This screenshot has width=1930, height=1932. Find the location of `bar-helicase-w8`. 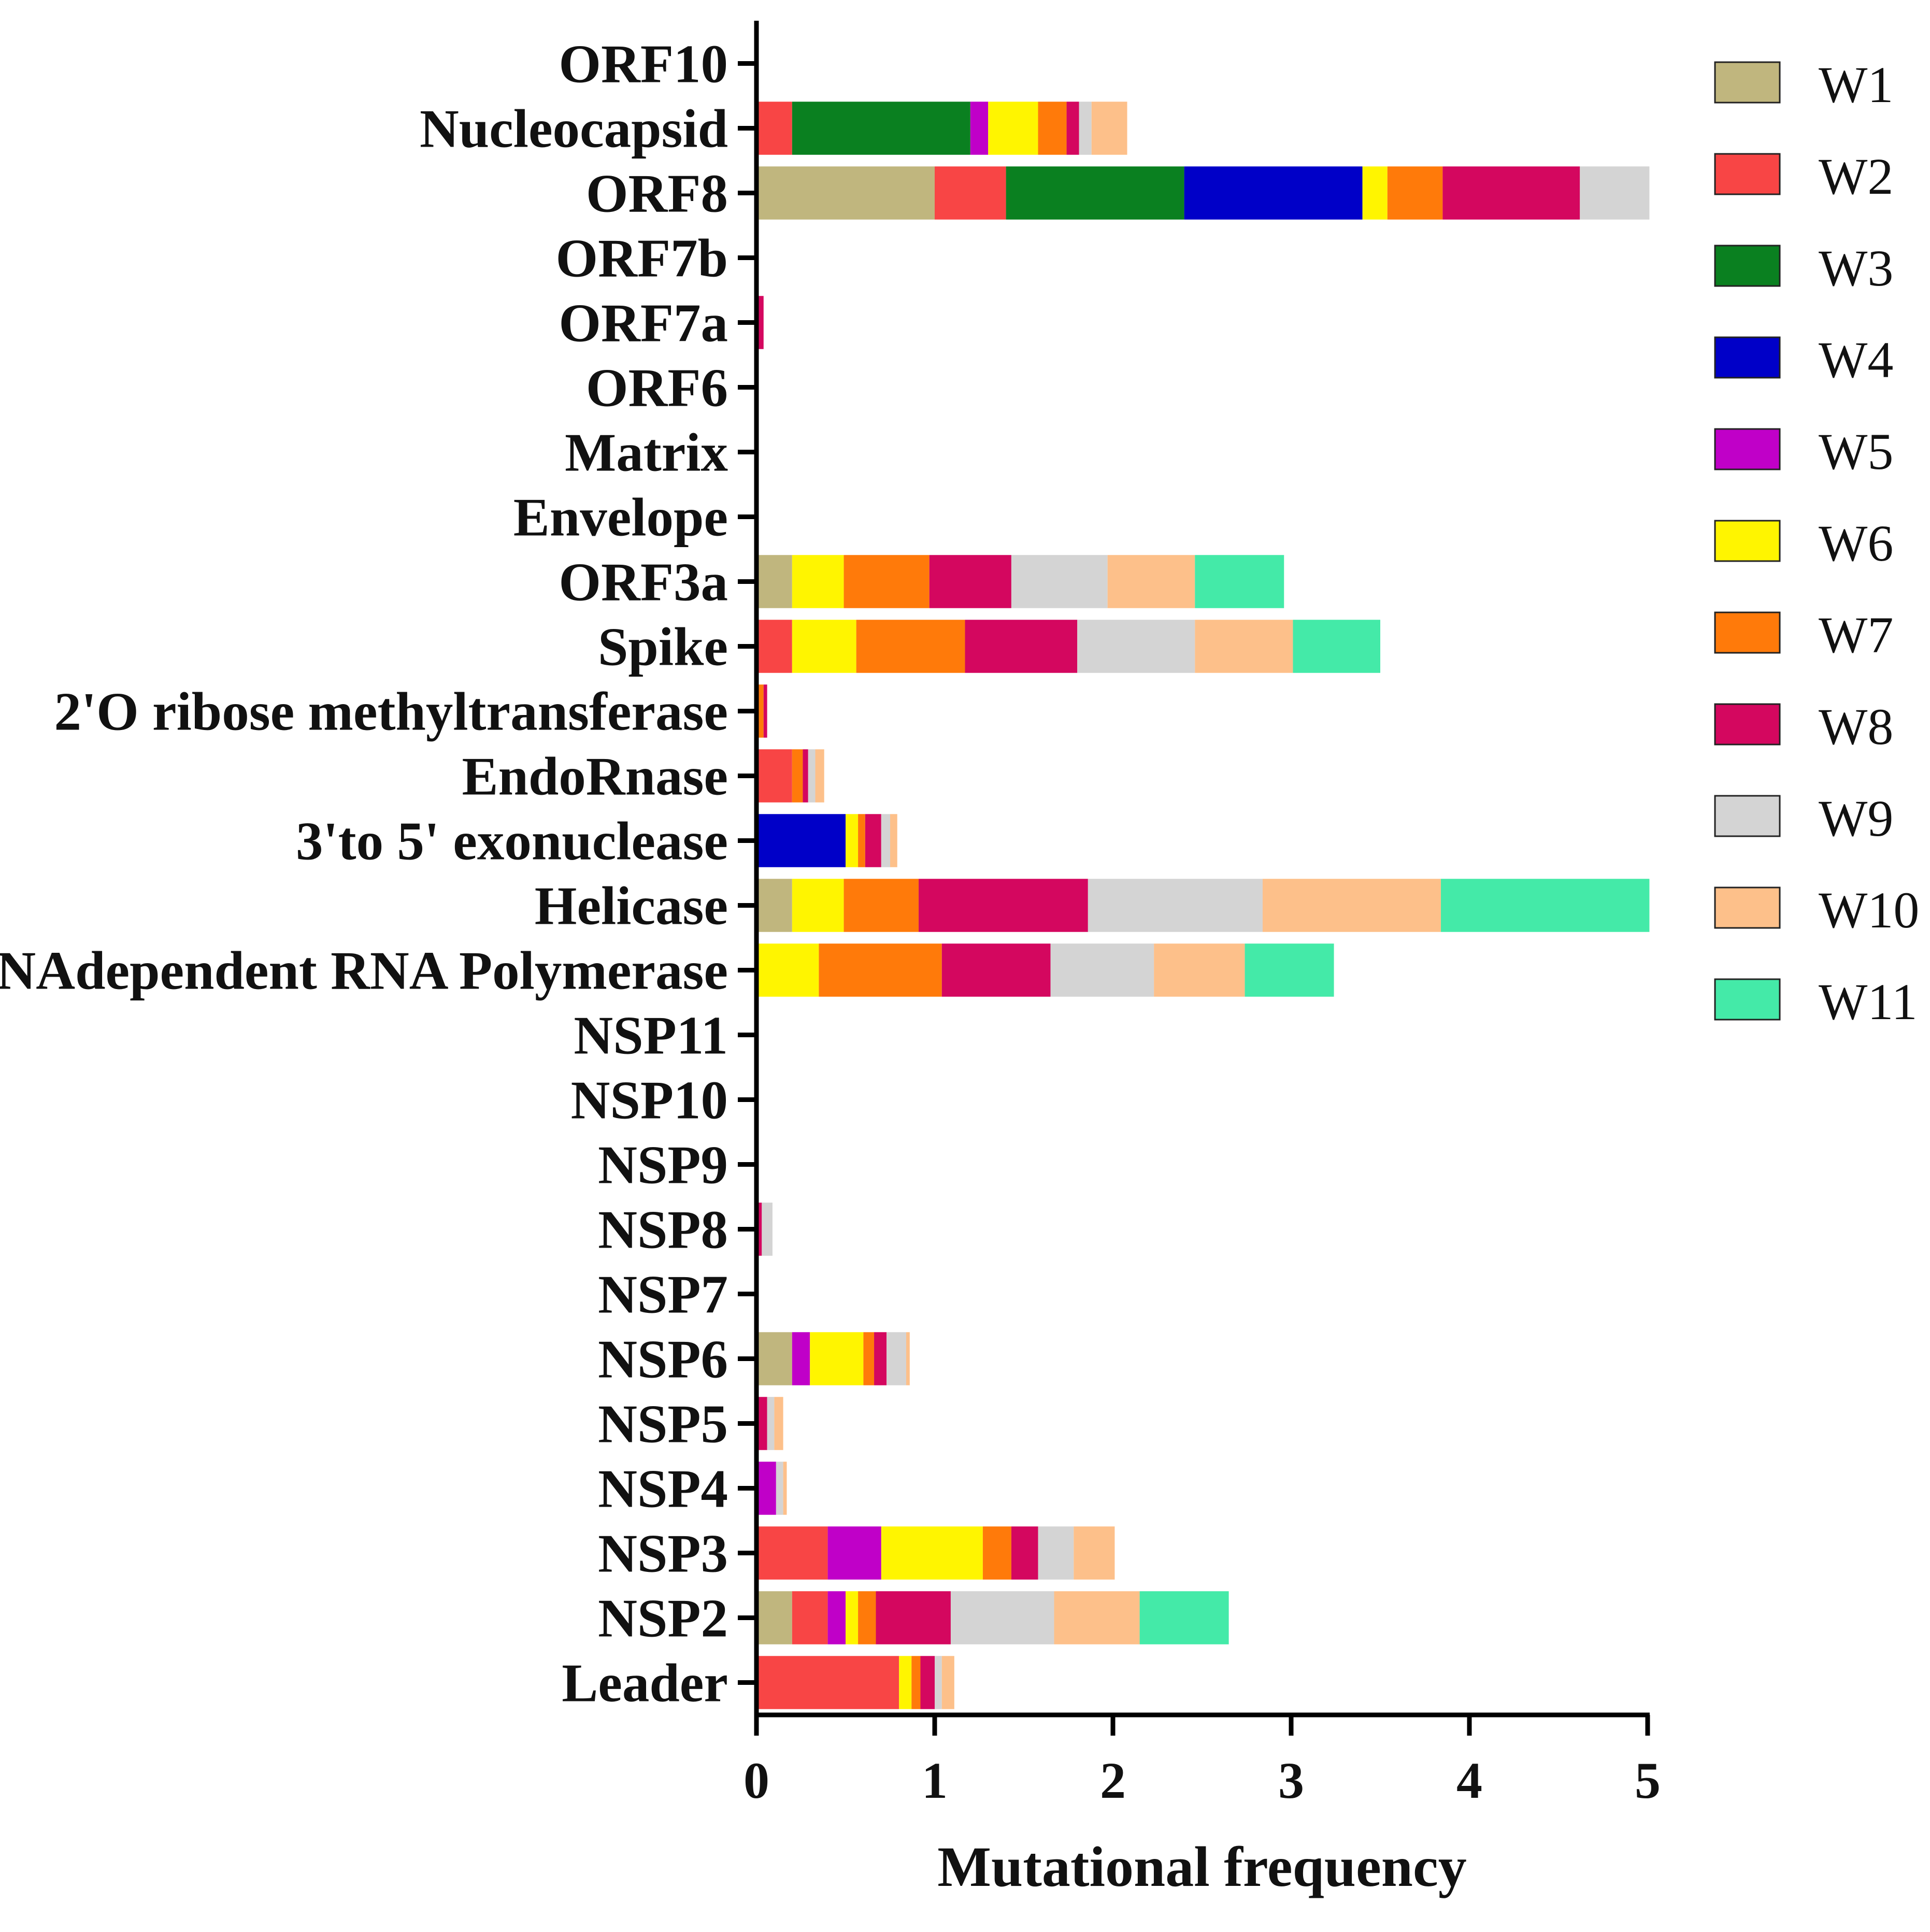

bar-helicase-w8 is located at coordinates (1003, 905).